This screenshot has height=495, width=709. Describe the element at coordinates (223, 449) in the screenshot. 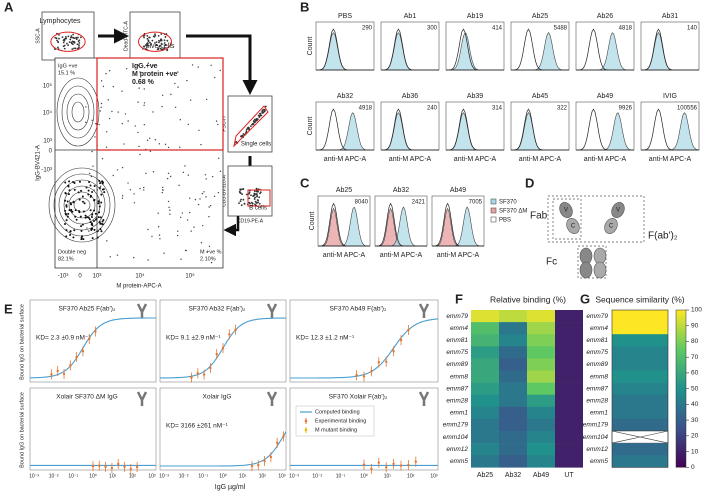

I see `computed-binding` at that location.